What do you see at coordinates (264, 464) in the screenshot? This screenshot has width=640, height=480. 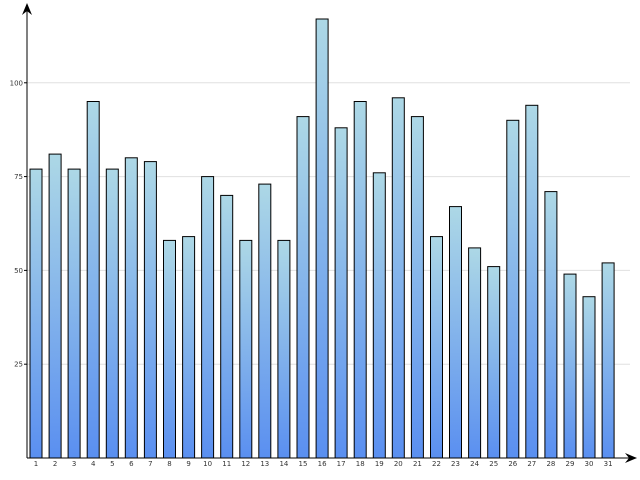 I see `x-tick-label: 13` at bounding box center [264, 464].